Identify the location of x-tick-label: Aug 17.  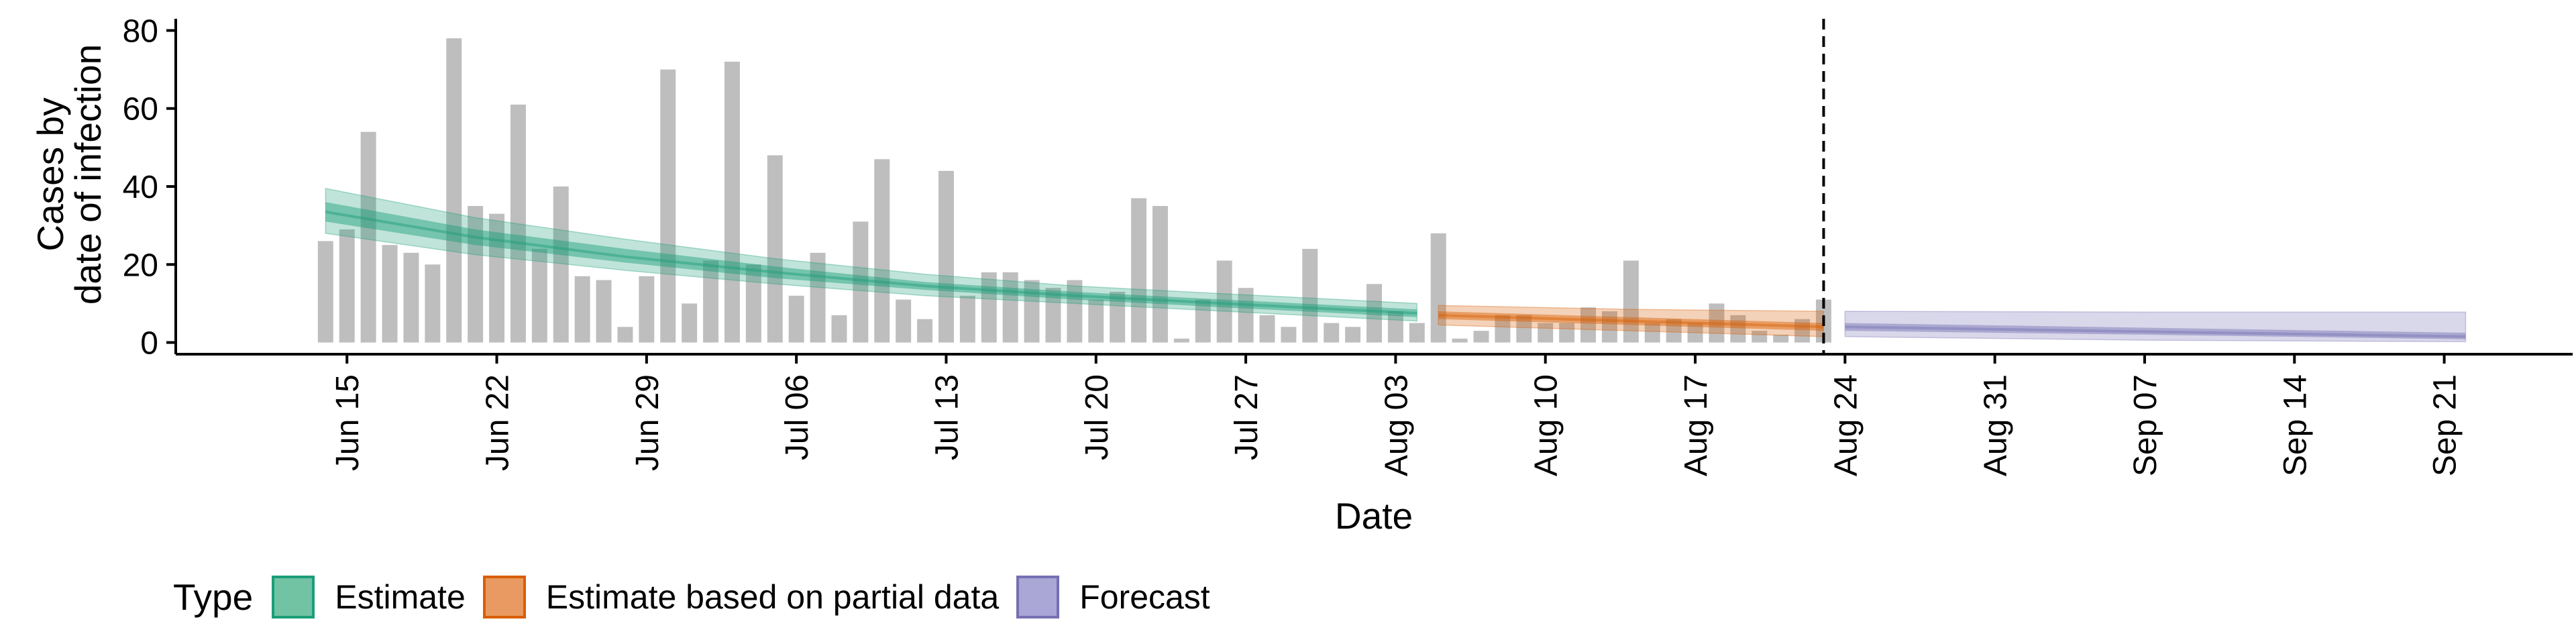
(1696, 425).